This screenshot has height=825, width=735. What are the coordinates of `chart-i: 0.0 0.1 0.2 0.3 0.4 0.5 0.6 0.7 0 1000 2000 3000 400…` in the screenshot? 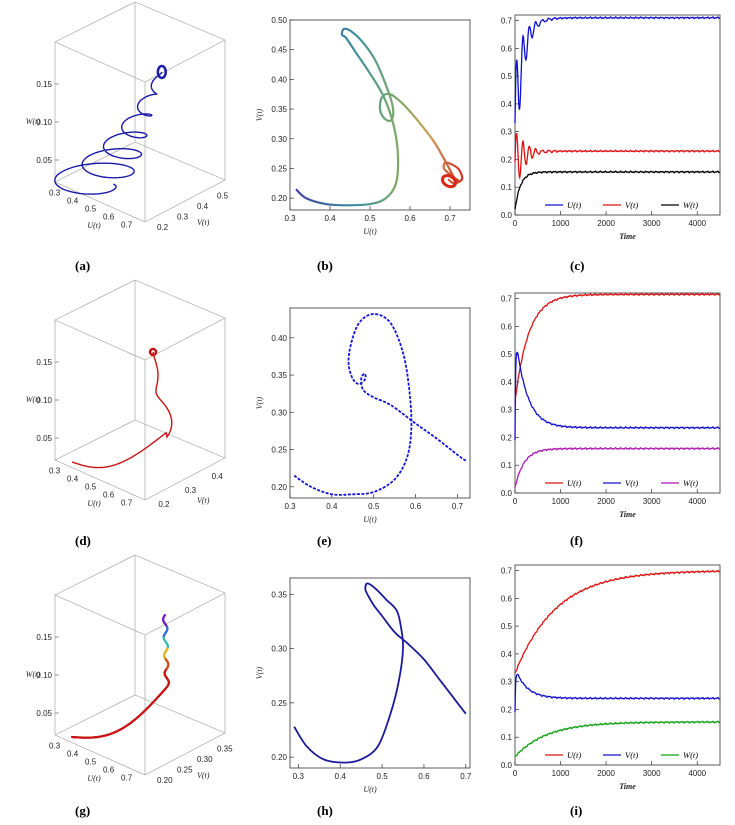 It's located at (611, 677).